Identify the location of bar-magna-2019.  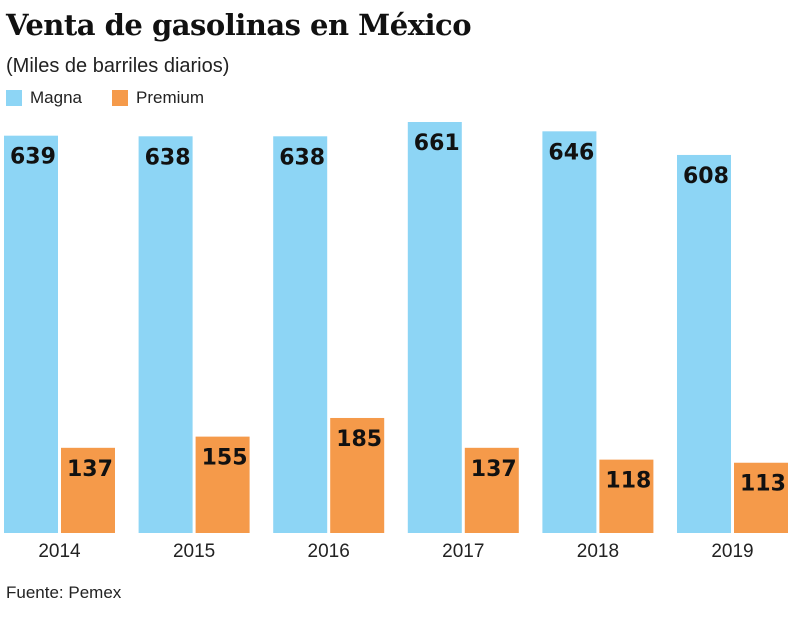
(704, 343).